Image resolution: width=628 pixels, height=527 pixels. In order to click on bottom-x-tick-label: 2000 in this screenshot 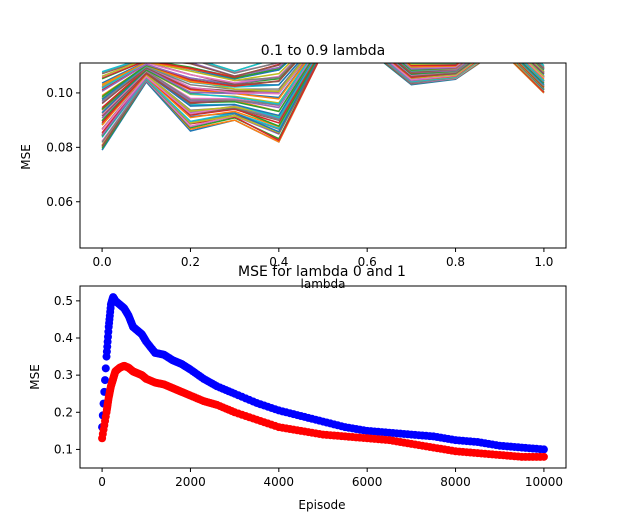, I will do `click(190, 482)`.